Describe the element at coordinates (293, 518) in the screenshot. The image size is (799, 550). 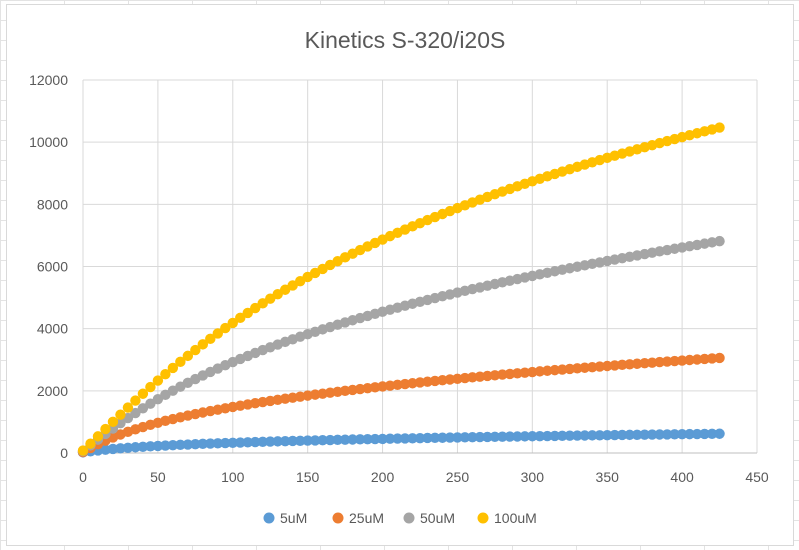
I see `legend-label: 5uM` at that location.